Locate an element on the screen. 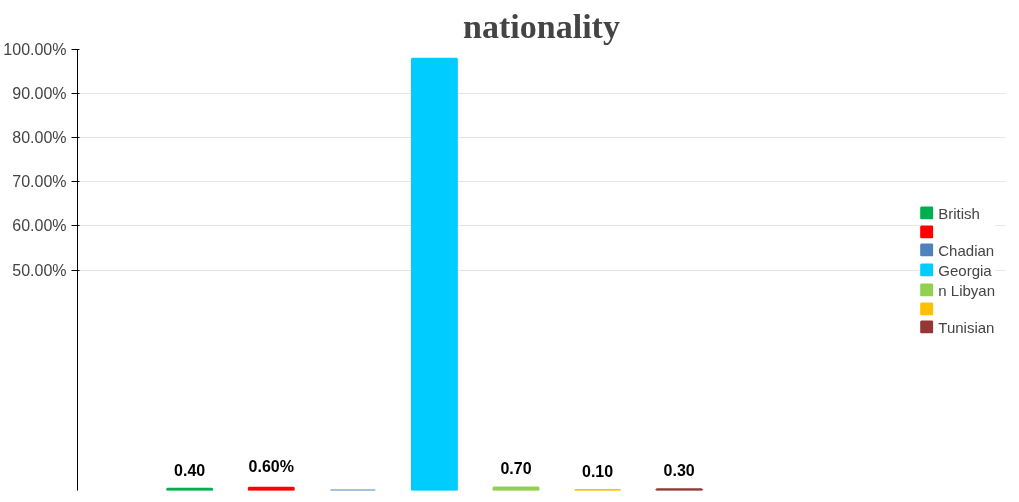 This screenshot has height=502, width=1019. data-label: 0.70 is located at coordinates (516, 469).